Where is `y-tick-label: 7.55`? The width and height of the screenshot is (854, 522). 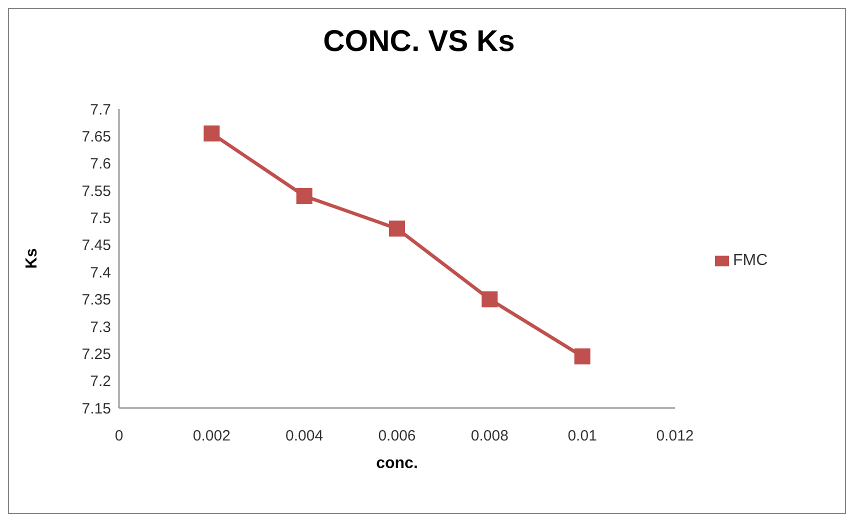 y-tick-label: 7.55 is located at coordinates (96, 191).